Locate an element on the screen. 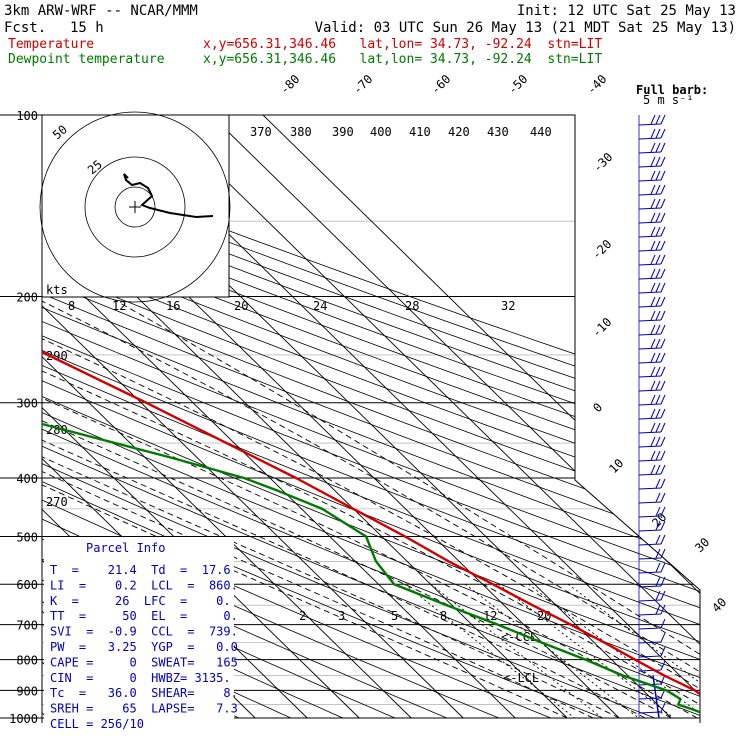  model-title: 3km ARW-WRF -- NCAR/MMM is located at coordinates (101, 11).